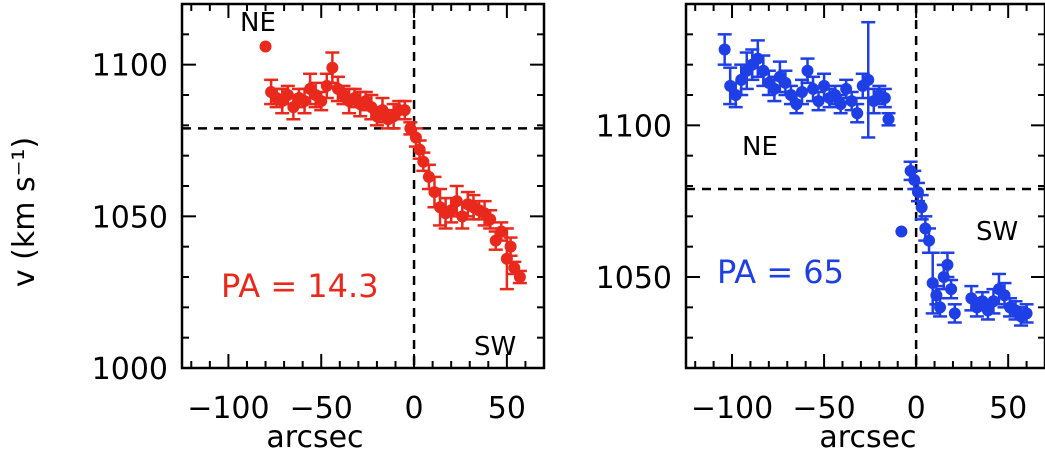  I want to click on left-x-tick-label: 50, so click(507, 408).